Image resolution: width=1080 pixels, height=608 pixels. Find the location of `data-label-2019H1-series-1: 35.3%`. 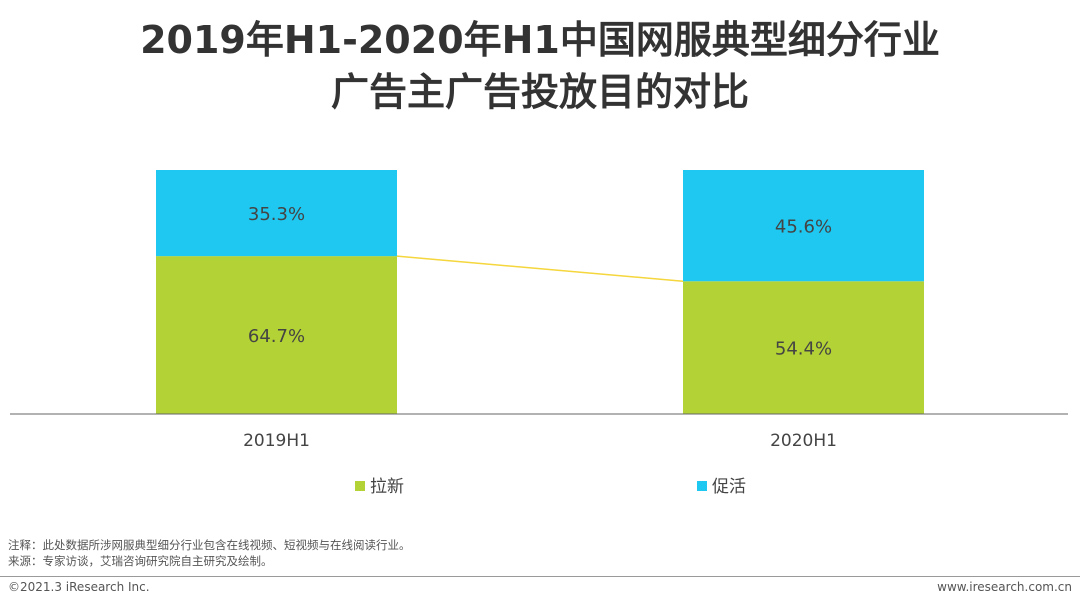

data-label-2019H1-series-1: 35.3% is located at coordinates (276, 214).